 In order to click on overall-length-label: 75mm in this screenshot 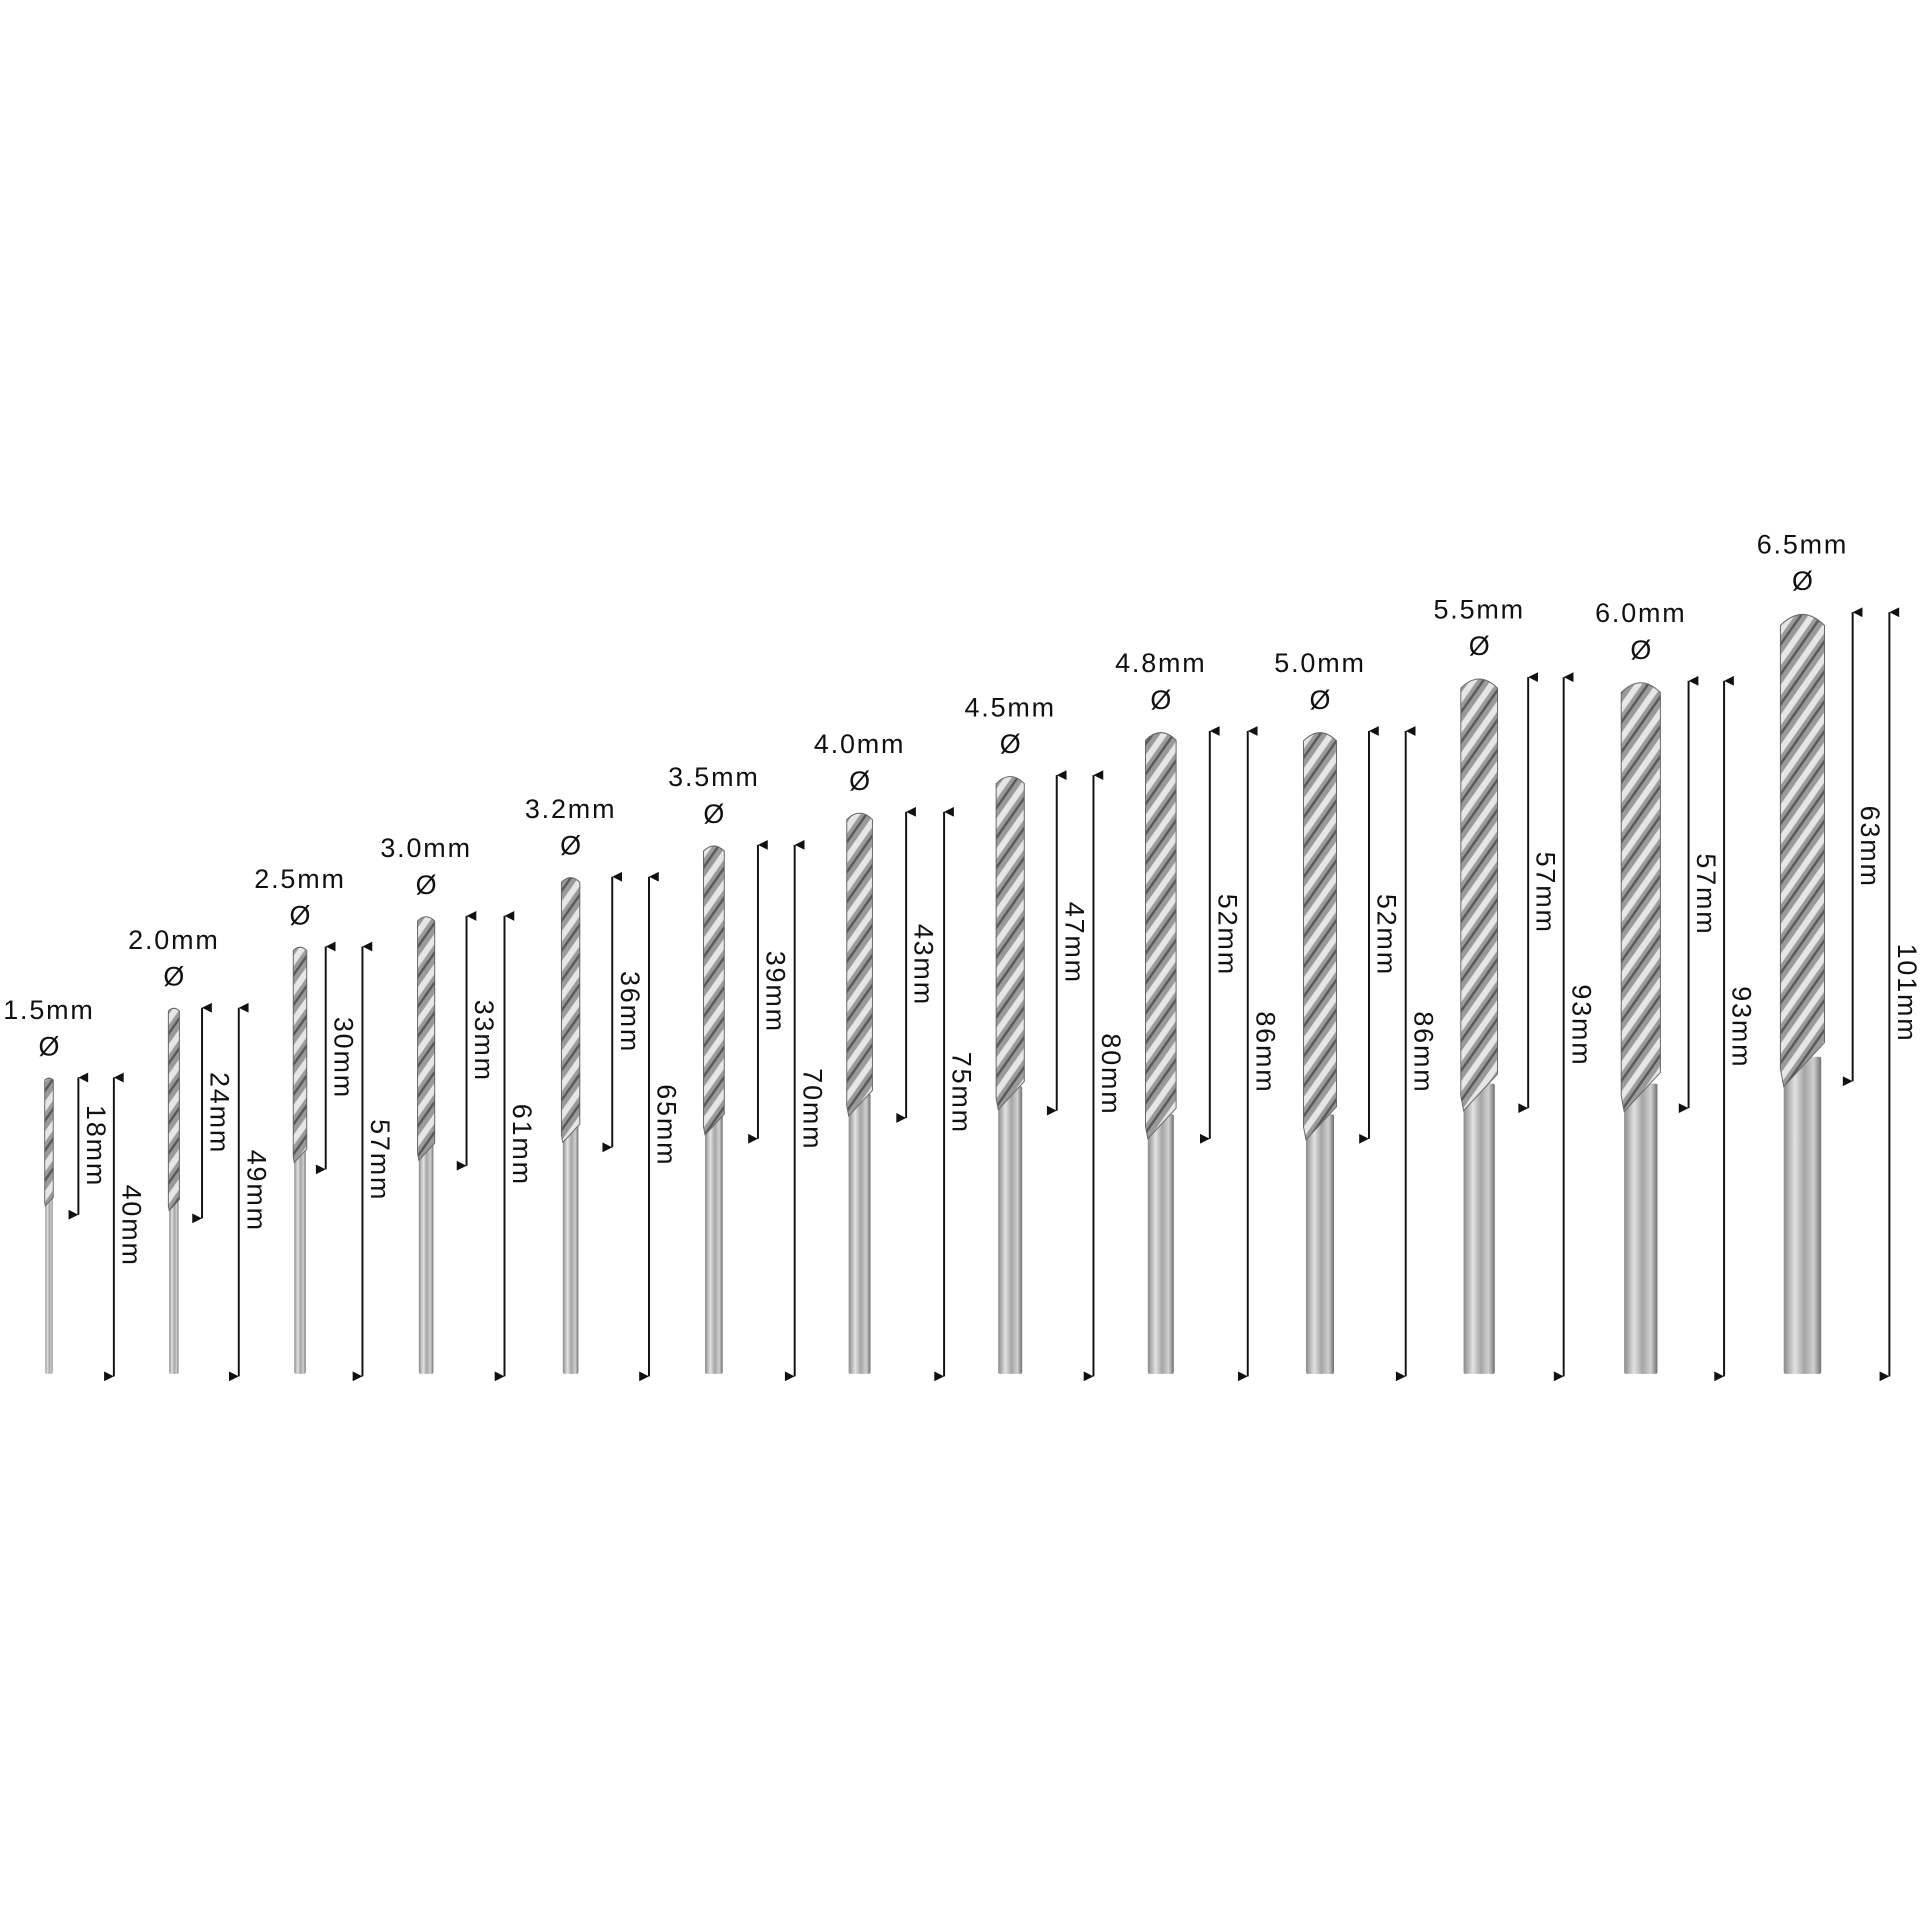, I will do `click(962, 1093)`.